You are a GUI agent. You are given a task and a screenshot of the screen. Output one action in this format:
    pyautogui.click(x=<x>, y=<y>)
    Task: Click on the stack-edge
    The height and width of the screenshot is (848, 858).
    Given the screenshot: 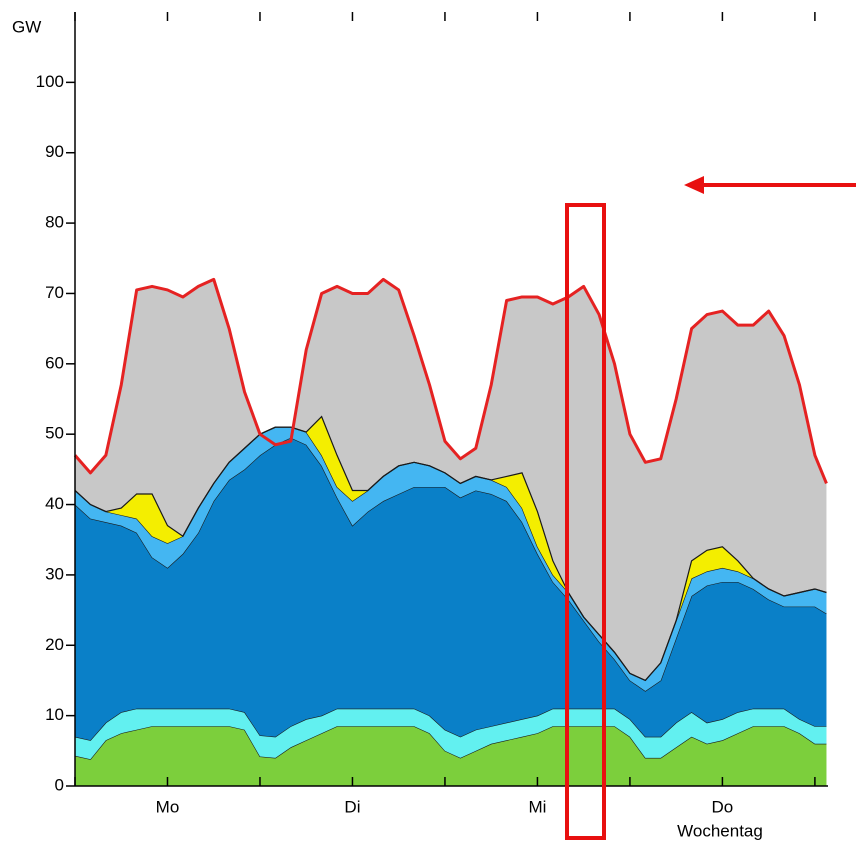 What is the action you would take?
    pyautogui.click(x=450, y=742)
    